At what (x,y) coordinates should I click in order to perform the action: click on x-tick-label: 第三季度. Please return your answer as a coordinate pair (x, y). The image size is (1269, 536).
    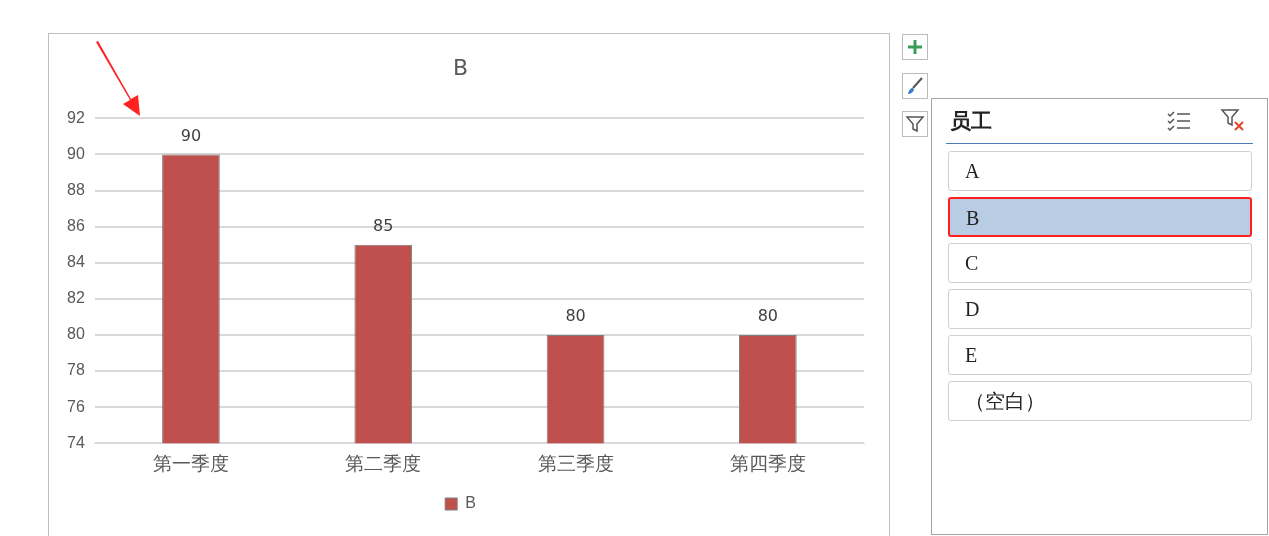
    Looking at the image, I should click on (575, 463).